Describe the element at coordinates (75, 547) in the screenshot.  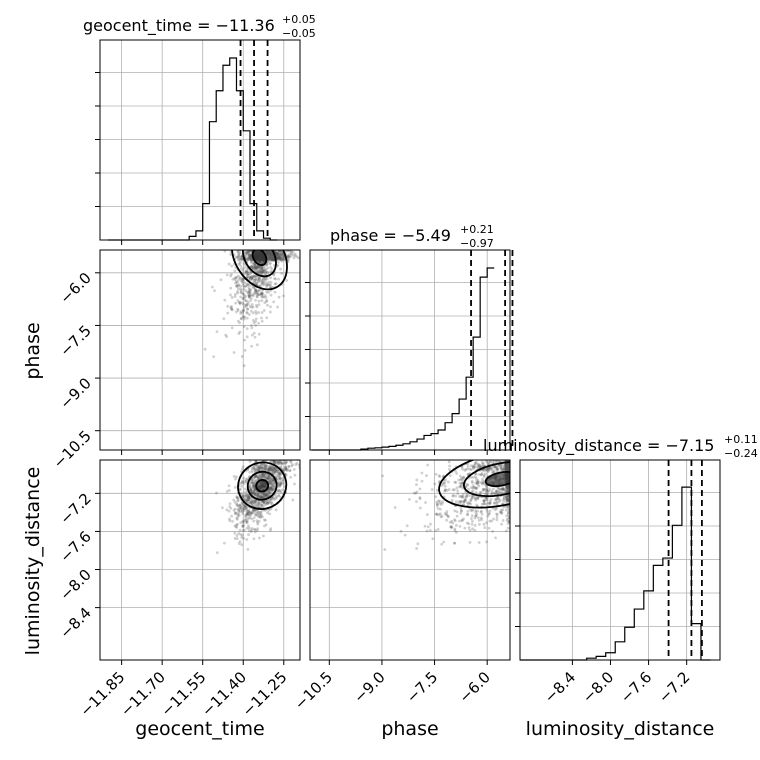
I see `tick-label-y: −7.6` at that location.